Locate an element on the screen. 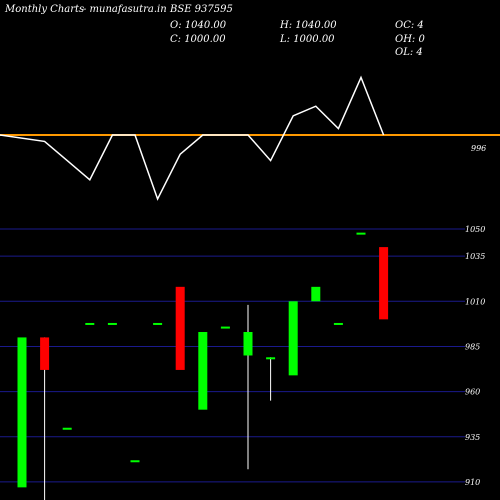 The width and height of the screenshot is (500, 500). oh-value: OH: 0 is located at coordinates (410, 39).